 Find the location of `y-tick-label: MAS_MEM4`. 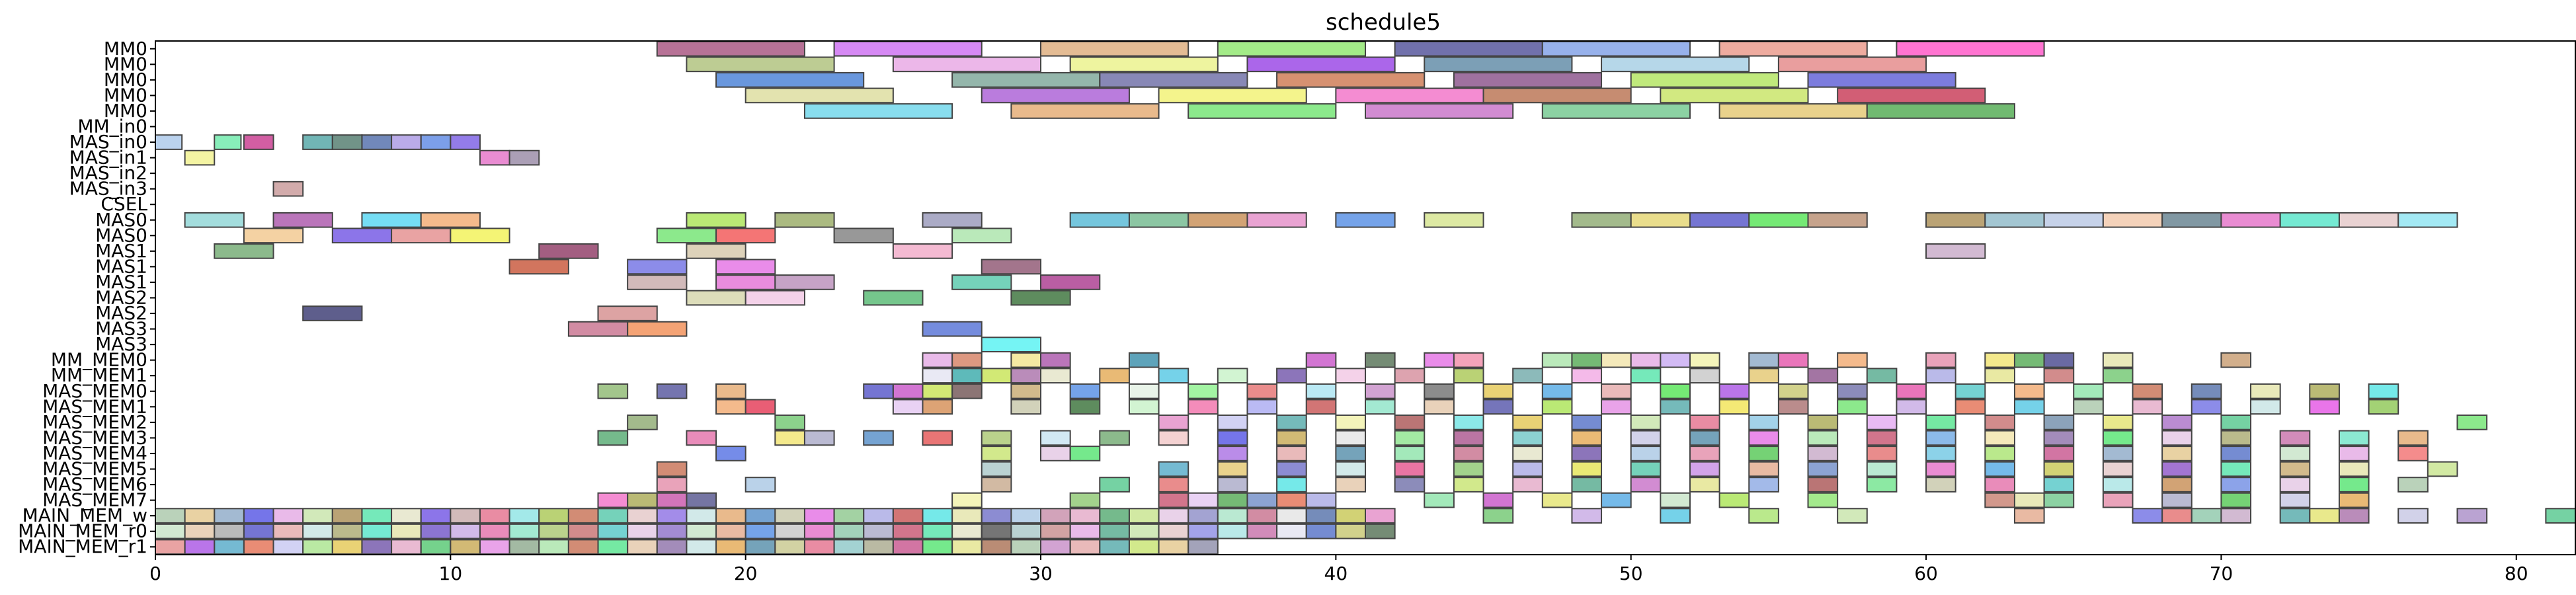

y-tick-label: MAS_MEM4 is located at coordinates (94, 453).